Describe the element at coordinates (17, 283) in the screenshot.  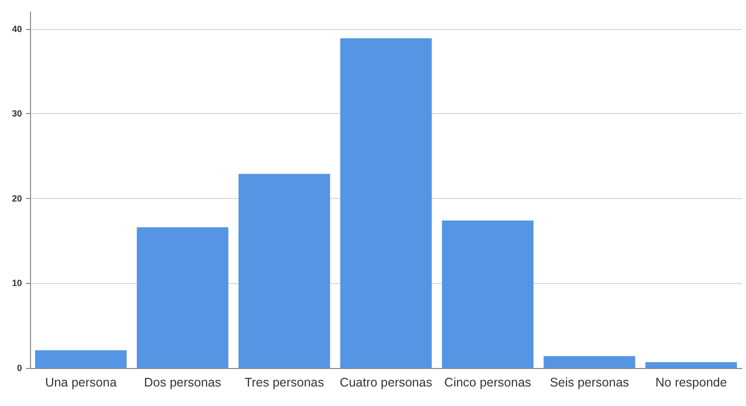
I see `y-tick-label: 10` at that location.